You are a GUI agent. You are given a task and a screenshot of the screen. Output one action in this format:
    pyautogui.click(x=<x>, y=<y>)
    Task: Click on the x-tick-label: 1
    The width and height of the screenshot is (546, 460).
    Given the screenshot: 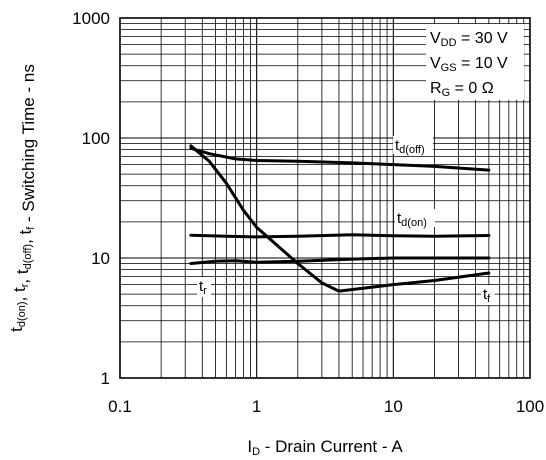 What is the action you would take?
    pyautogui.click(x=256, y=406)
    